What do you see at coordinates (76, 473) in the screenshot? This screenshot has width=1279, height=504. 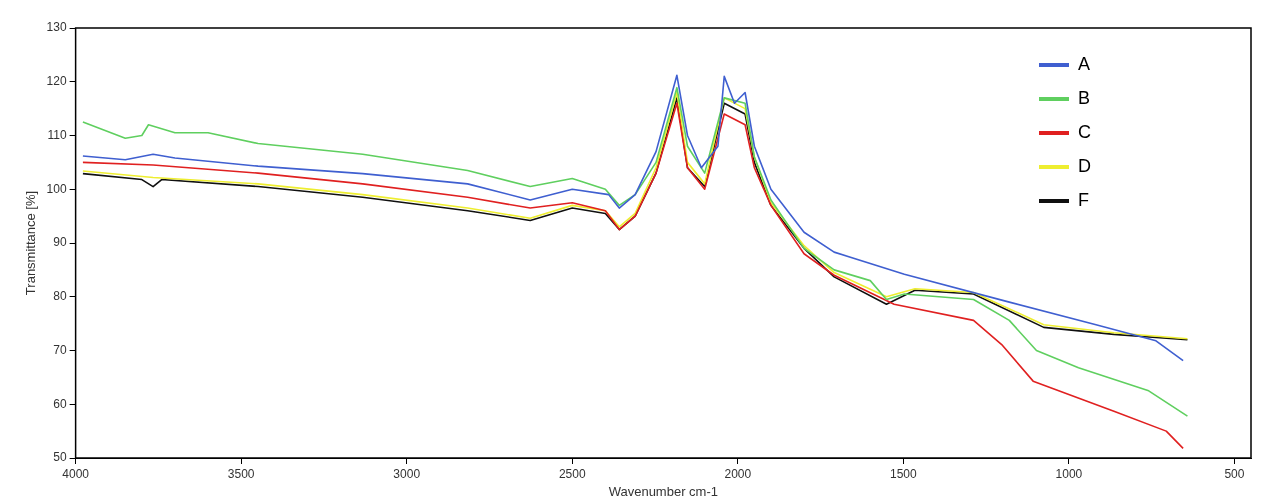 I see `x-tick-label: 4000` at bounding box center [76, 473].